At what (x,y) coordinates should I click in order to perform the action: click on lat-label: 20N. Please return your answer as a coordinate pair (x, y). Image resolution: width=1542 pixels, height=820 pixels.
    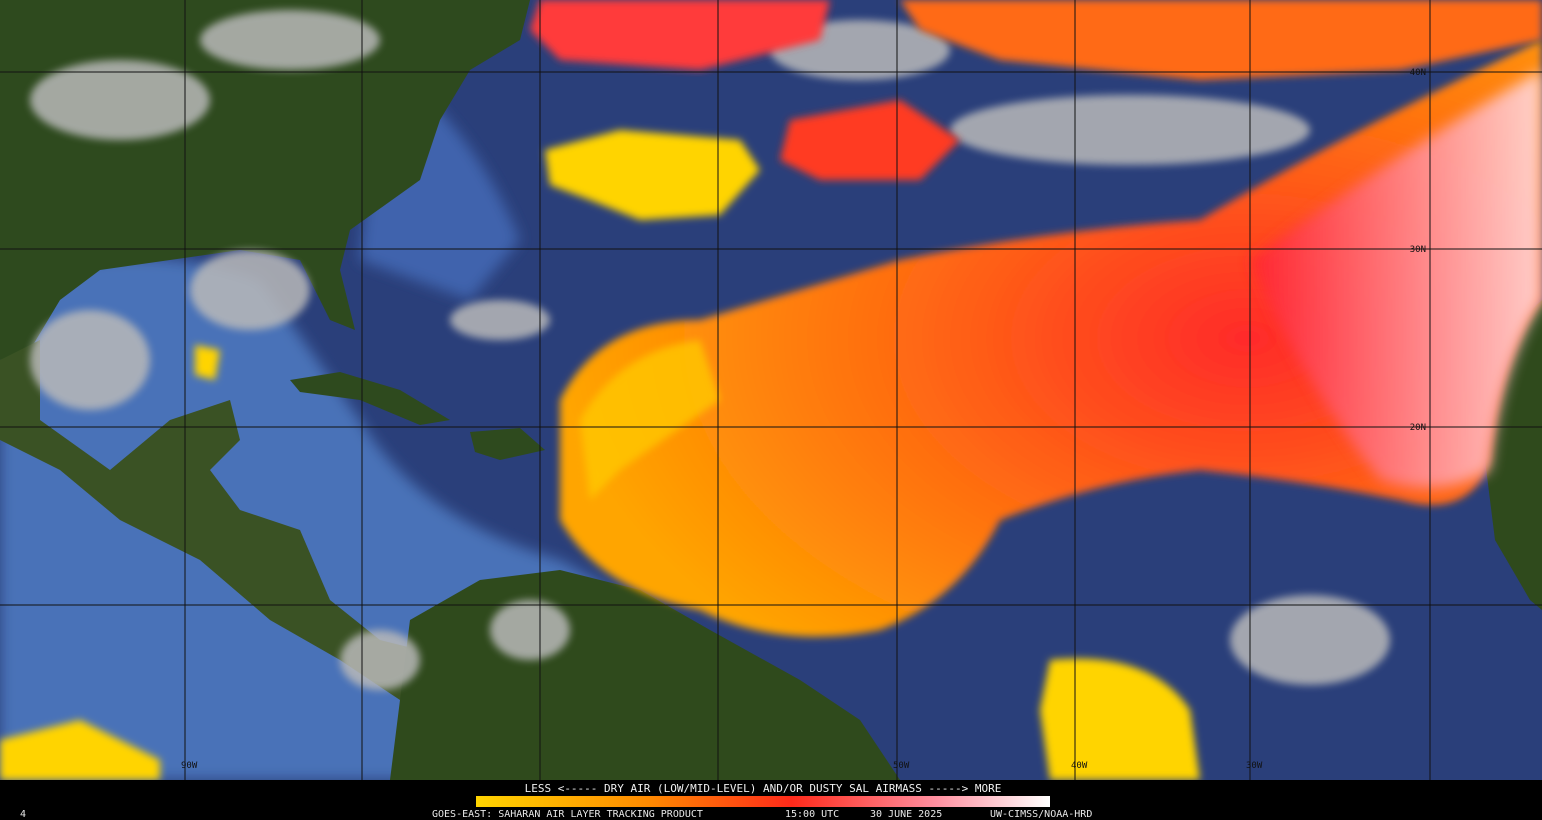
    Looking at the image, I should click on (1418, 428).